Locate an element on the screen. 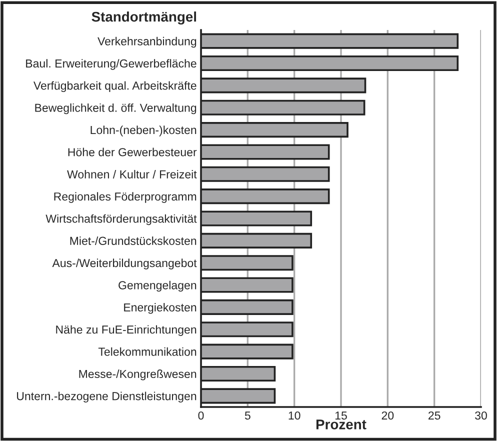 This screenshot has height=441, width=497. y-tick-label: Energiekosten is located at coordinates (160, 308).